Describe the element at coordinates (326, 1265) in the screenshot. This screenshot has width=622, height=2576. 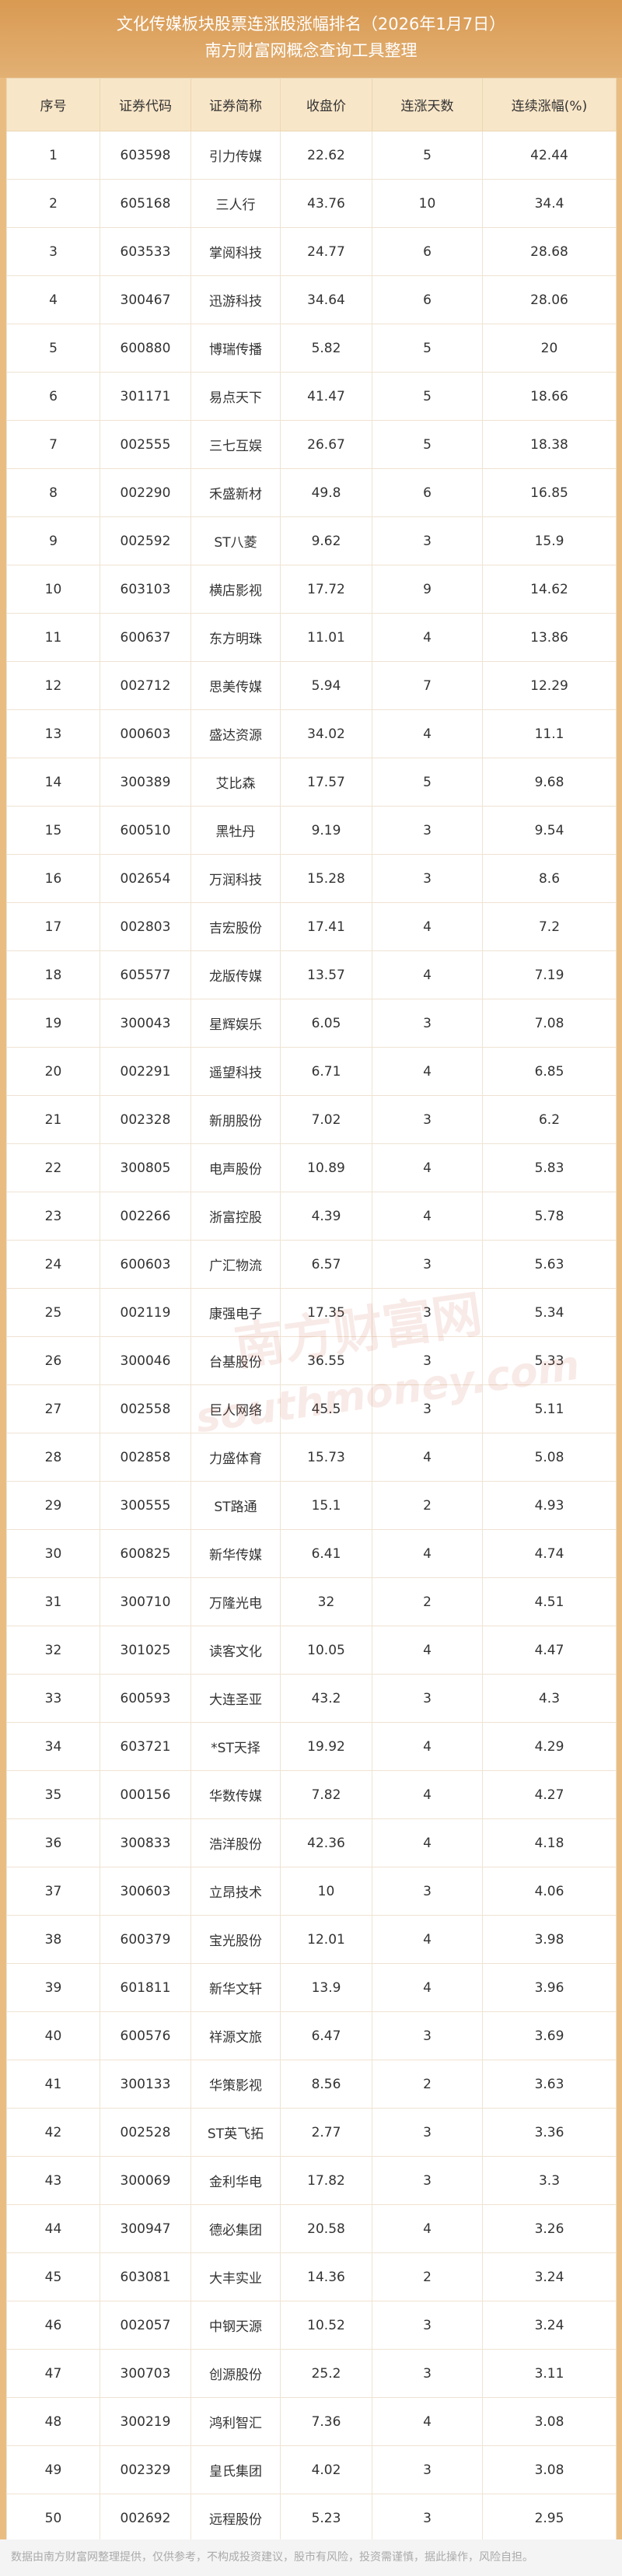
I see `table-cell: 6.57` at that location.